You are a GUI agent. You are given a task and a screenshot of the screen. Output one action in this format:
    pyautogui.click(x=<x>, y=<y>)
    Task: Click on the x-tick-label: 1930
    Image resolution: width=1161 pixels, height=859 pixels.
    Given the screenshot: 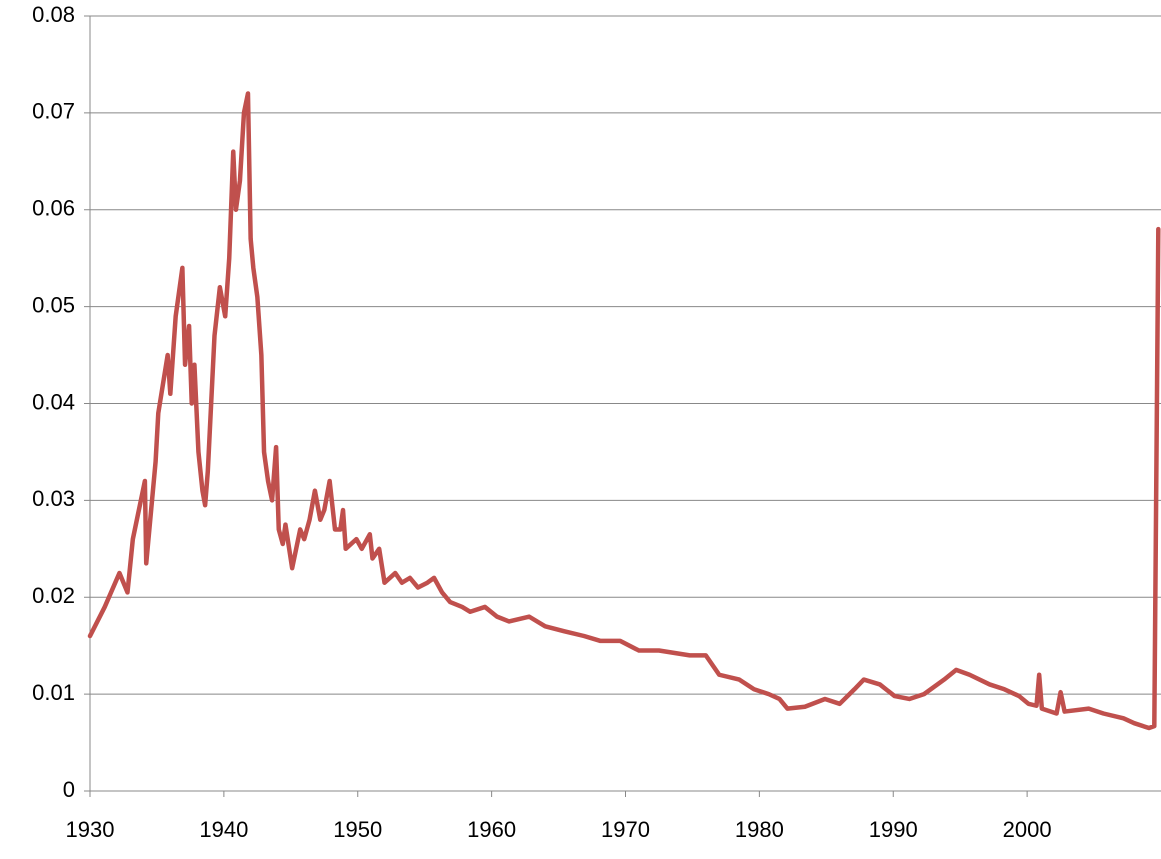 What is the action you would take?
    pyautogui.click(x=90, y=829)
    